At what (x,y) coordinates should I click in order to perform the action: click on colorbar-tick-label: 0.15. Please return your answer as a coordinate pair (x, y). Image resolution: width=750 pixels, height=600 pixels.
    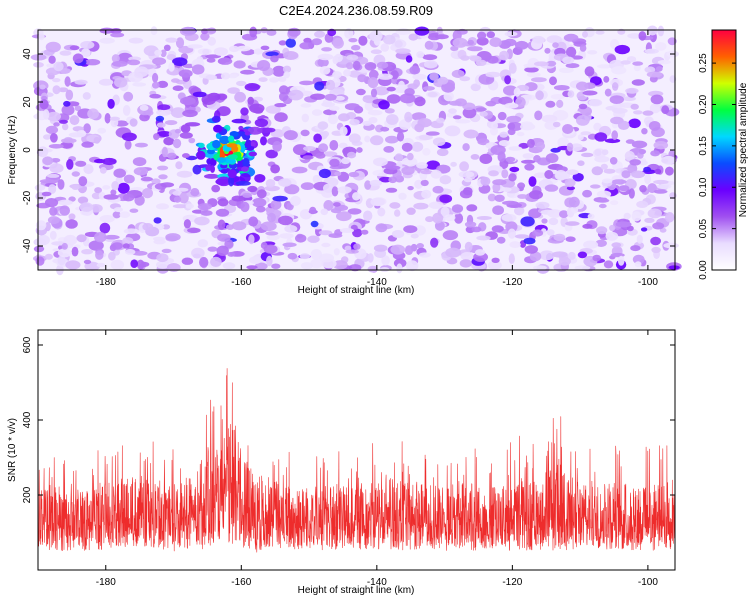
    Looking at the image, I should click on (703, 146).